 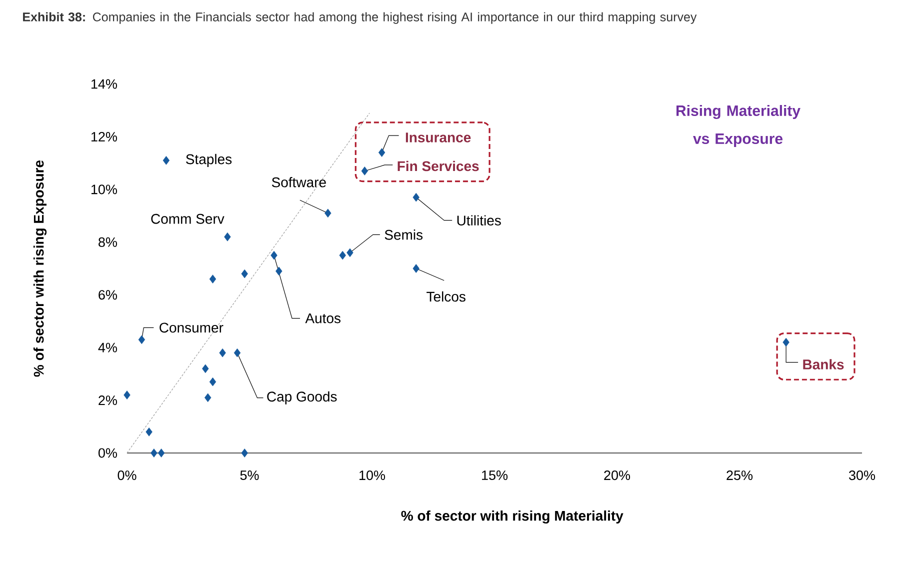 What do you see at coordinates (479, 220) in the screenshot?
I see `annotation: Utilities` at bounding box center [479, 220].